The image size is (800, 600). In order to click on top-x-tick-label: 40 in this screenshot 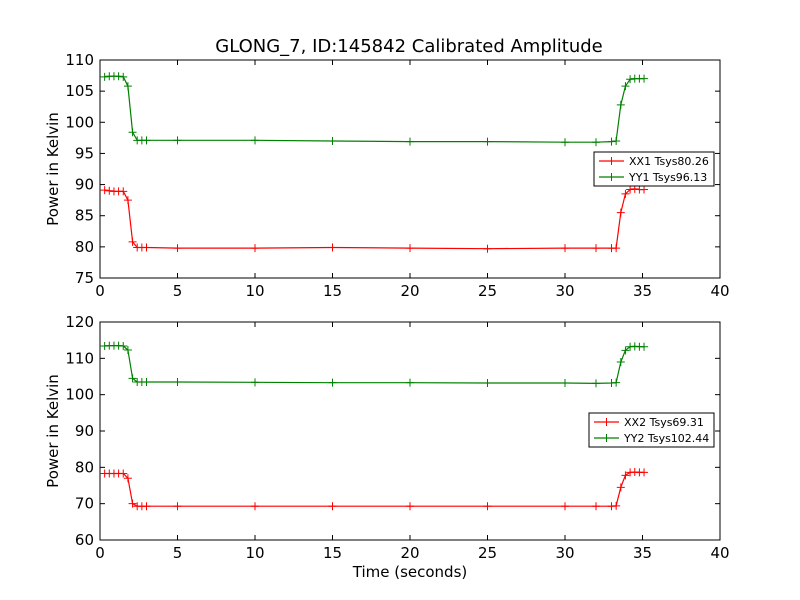, I will do `click(719, 291)`.